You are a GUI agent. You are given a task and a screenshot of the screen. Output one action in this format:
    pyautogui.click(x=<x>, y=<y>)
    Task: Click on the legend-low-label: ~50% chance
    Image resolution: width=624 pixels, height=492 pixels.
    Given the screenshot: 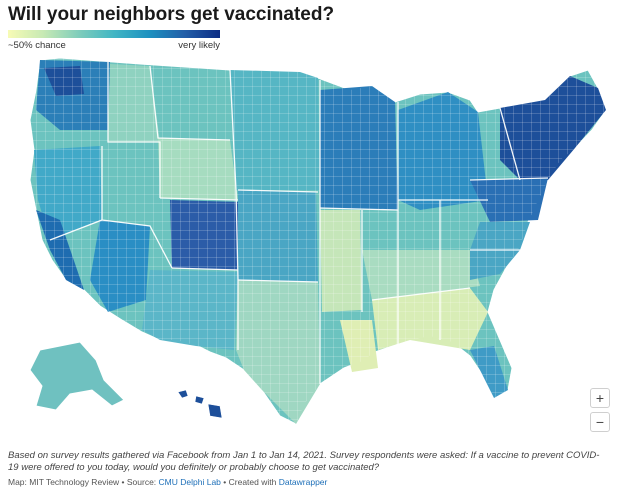 What is the action you would take?
    pyautogui.click(x=37, y=45)
    